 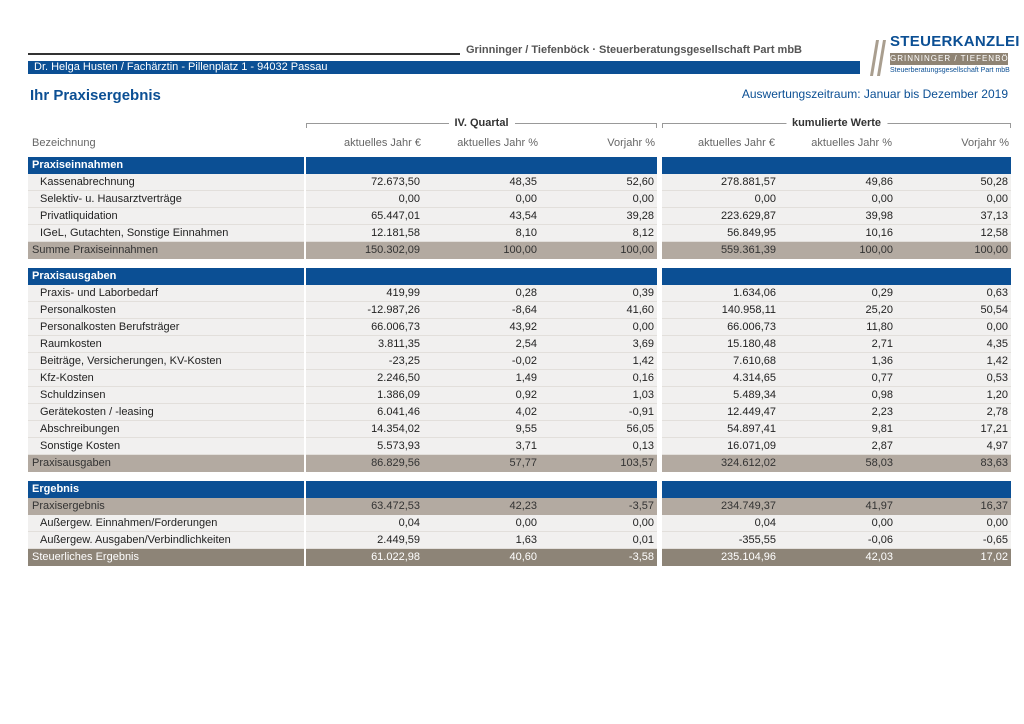 What do you see at coordinates (598, 378) in the screenshot?
I see `value-cell: 0,16` at bounding box center [598, 378].